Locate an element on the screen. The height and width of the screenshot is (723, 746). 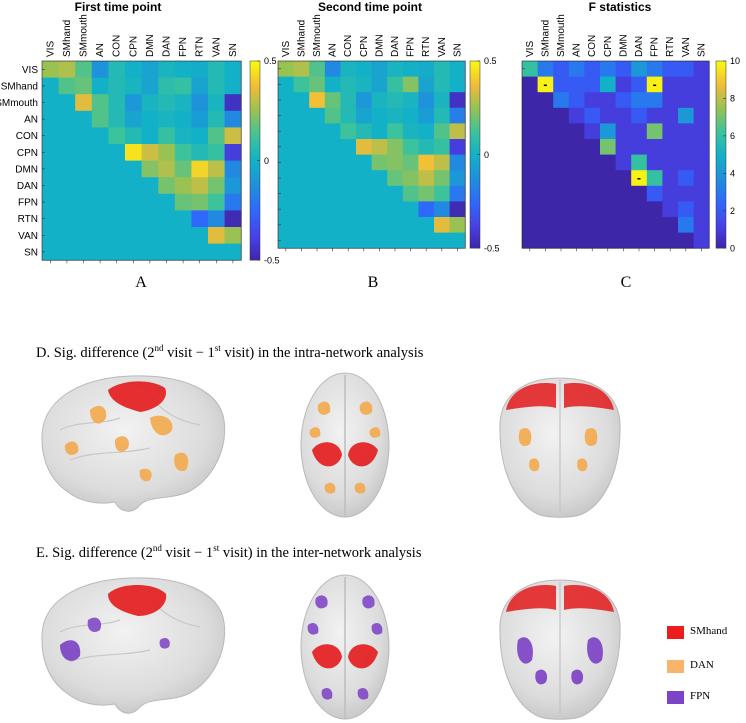
colorbar: 0.5 0 -0.5 is located at coordinates (484, 154).